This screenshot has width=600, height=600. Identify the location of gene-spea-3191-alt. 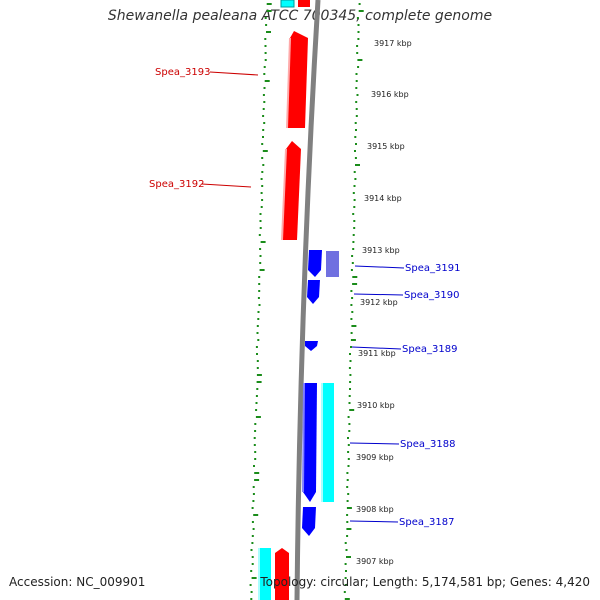
(332, 264).